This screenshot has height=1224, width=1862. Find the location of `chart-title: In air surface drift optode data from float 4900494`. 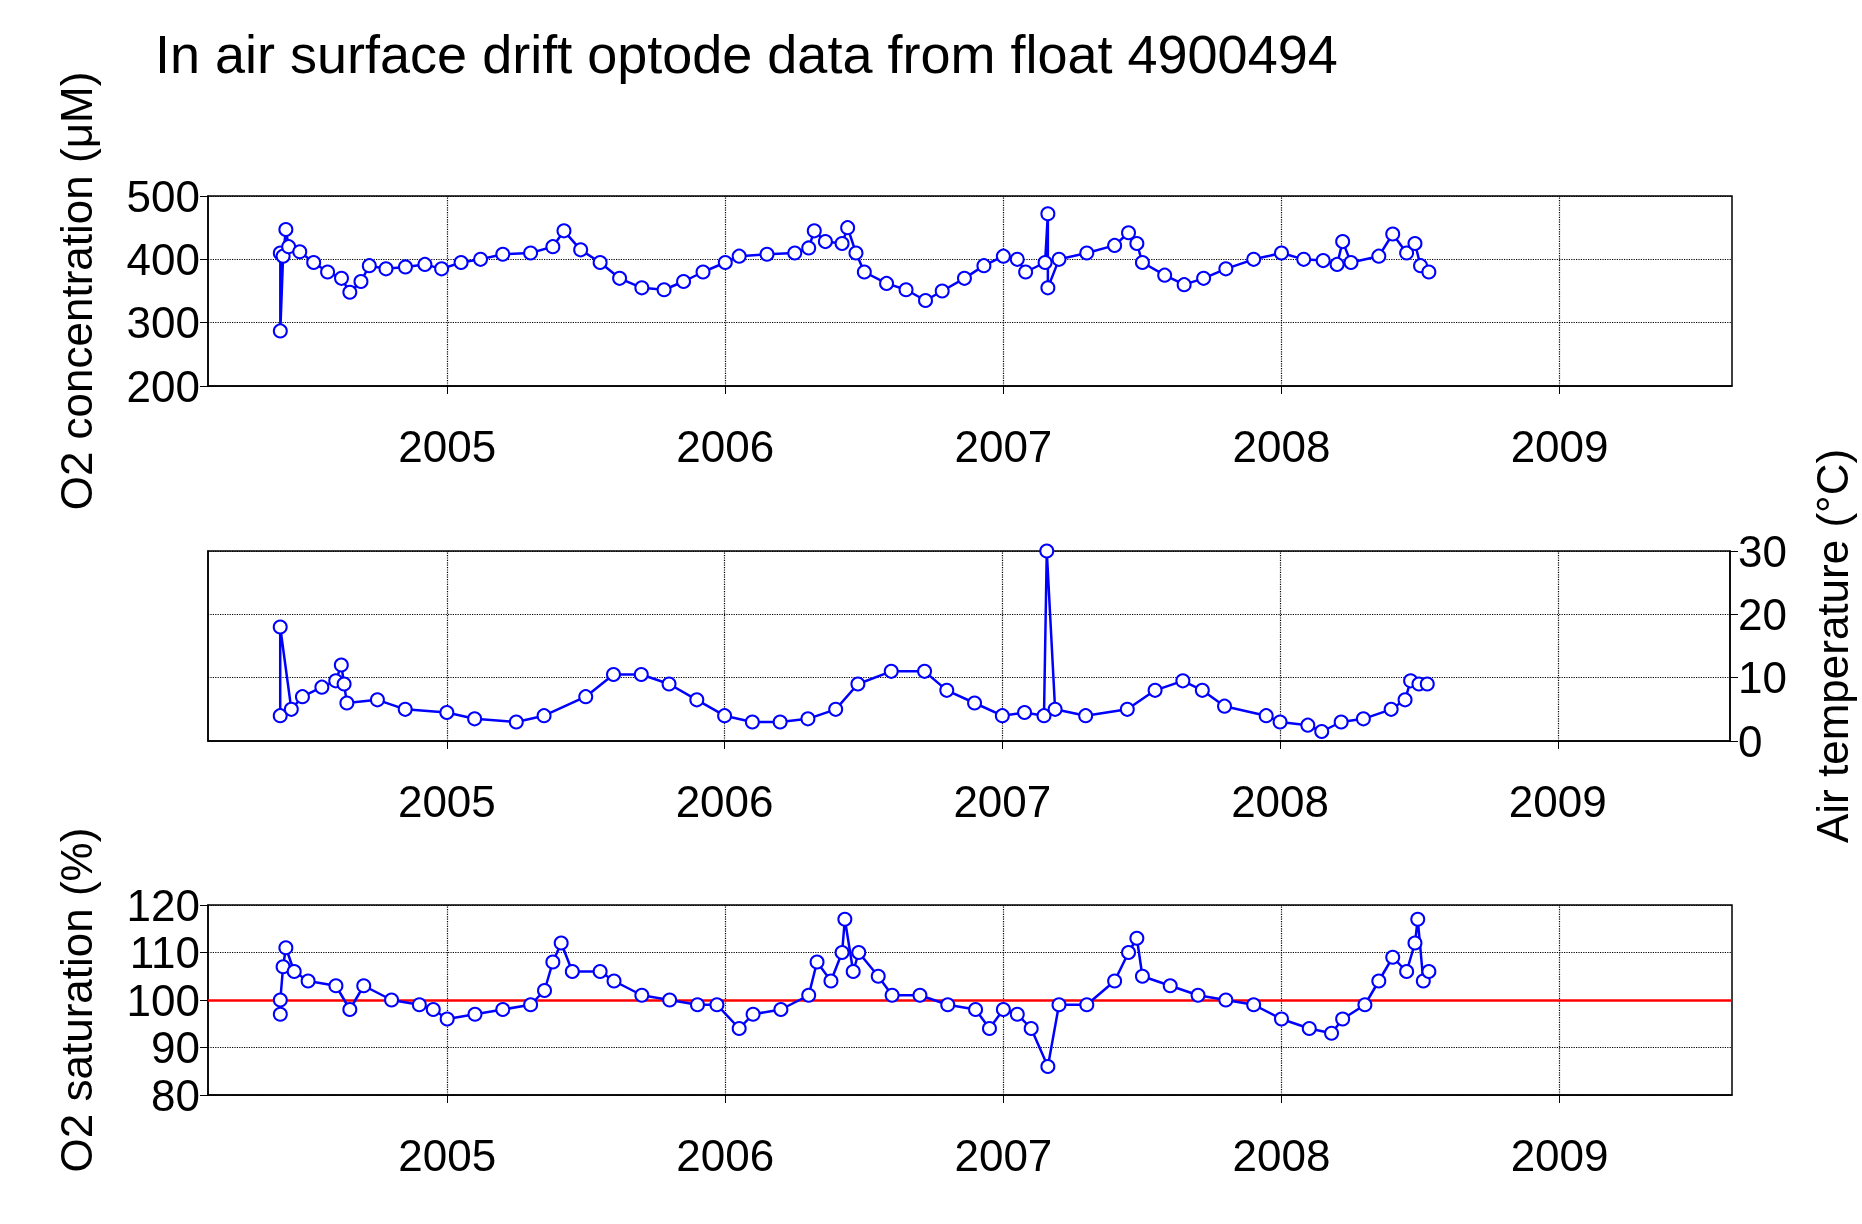

chart-title: In air surface drift optode data from float 4900494 is located at coordinates (746, 54).